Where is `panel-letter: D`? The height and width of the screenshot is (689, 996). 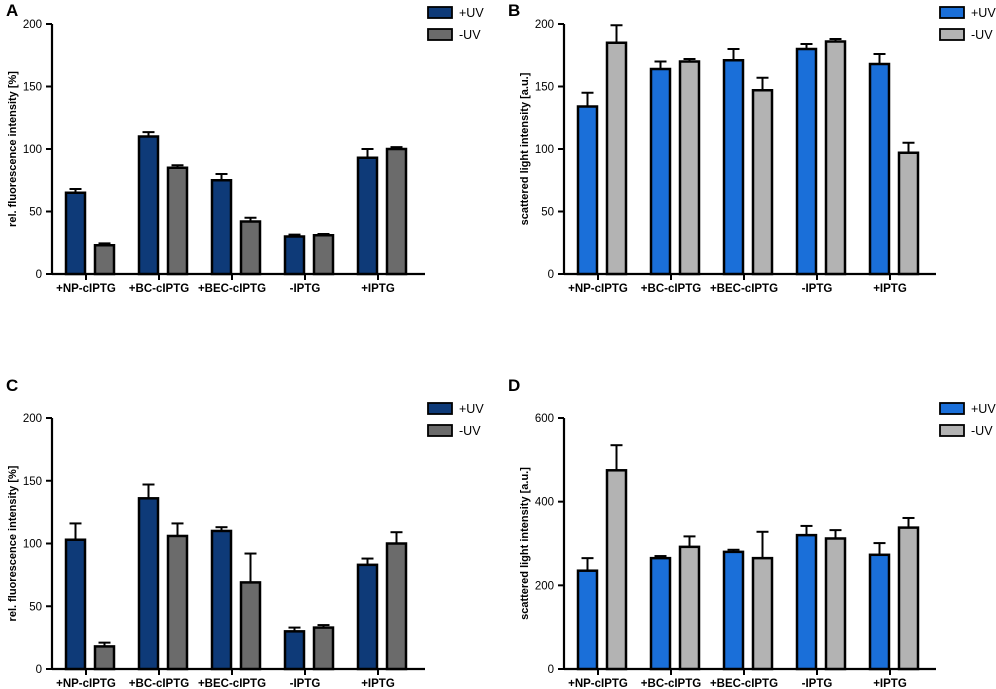
panel-letter: D is located at coordinates (514, 385).